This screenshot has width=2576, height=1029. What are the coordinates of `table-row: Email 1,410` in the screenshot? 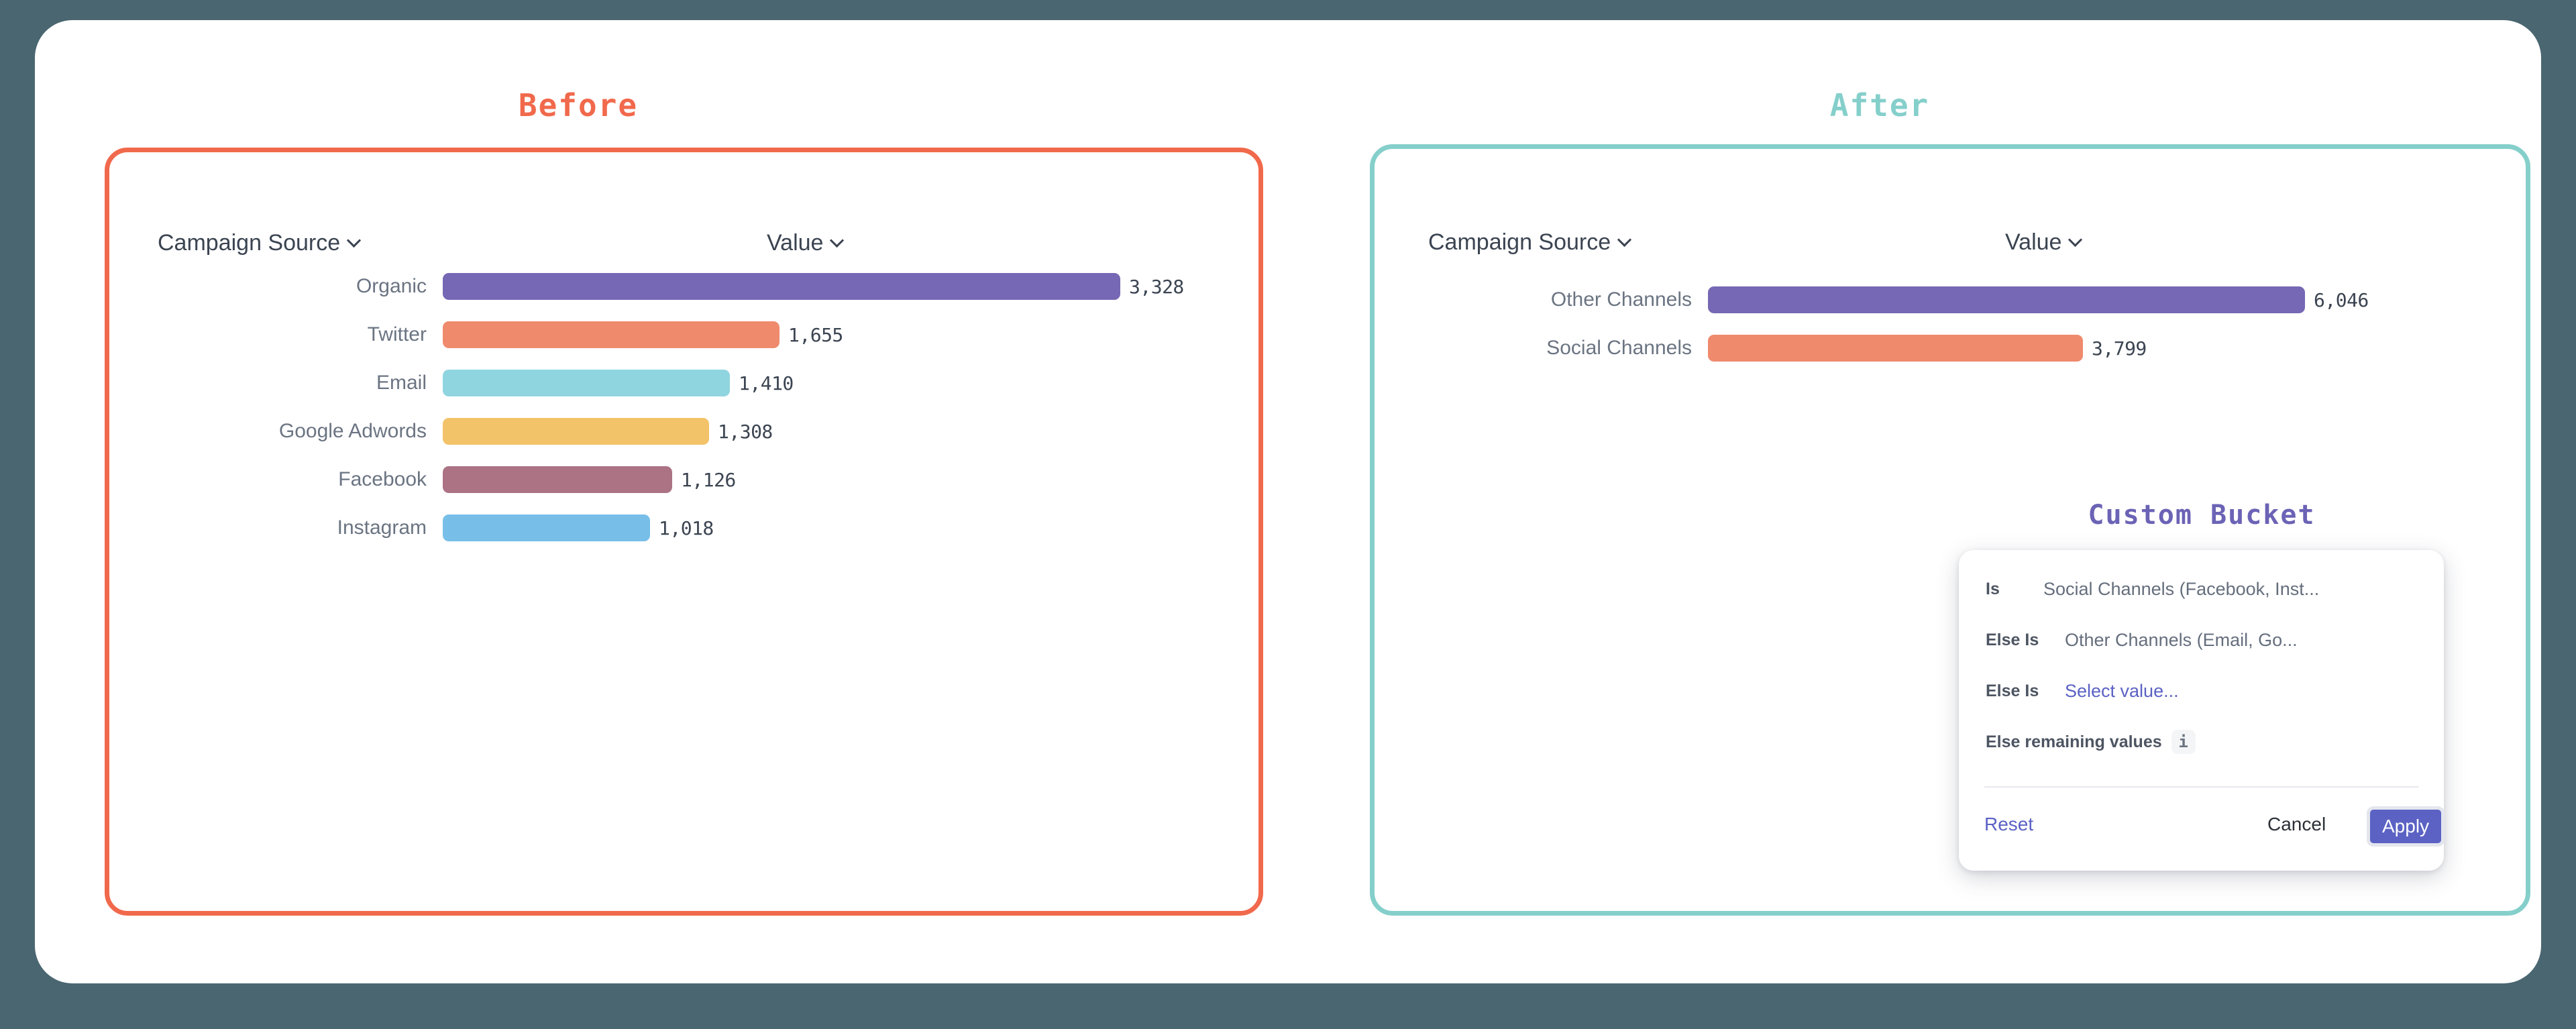 It's located at (585, 383).